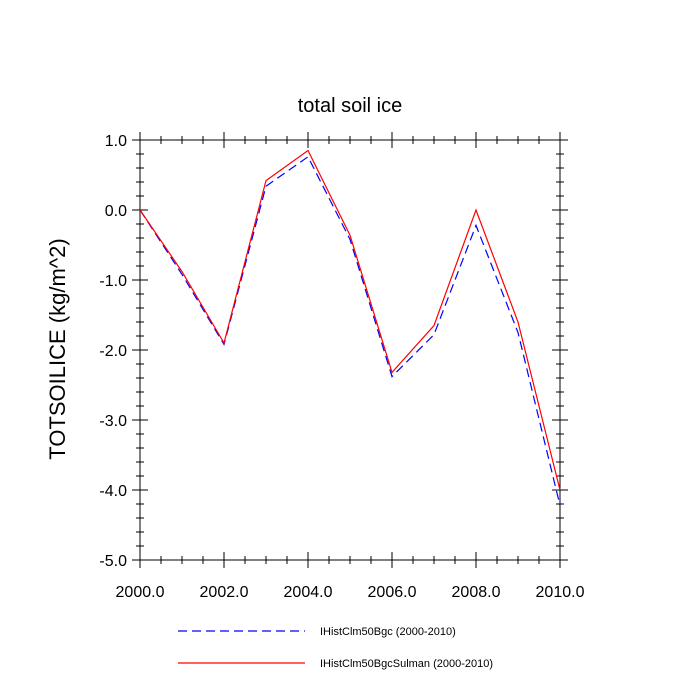 The height and width of the screenshot is (700, 700). Describe the element at coordinates (476, 592) in the screenshot. I see `x-tick-label: 2008.0` at that location.